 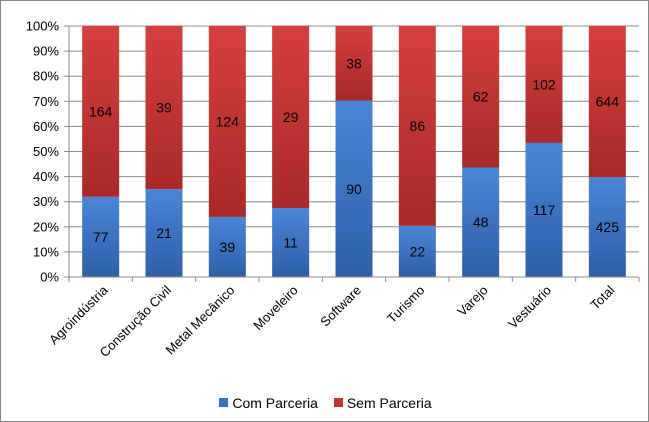 I want to click on data-label-com-parceria: 21, so click(x=164, y=233).